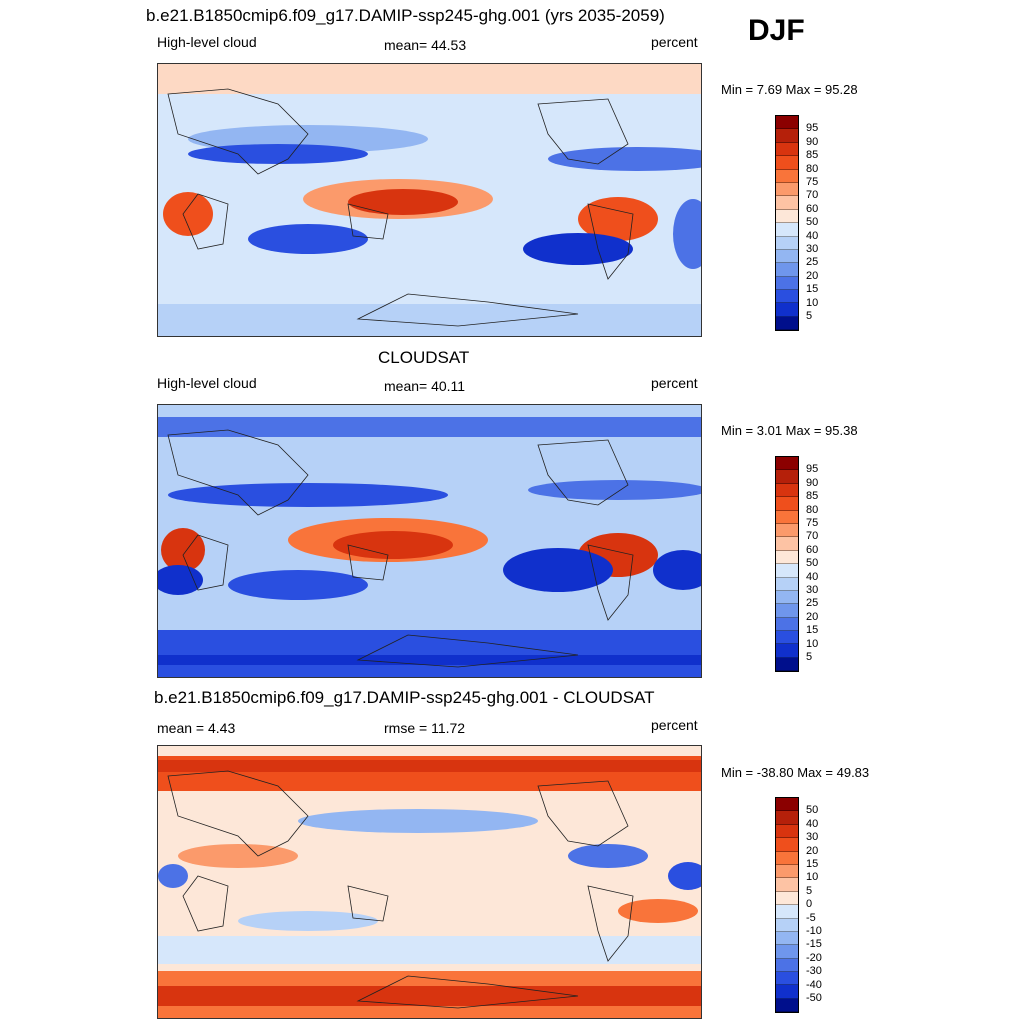 The height and width of the screenshot is (1024, 1024). What do you see at coordinates (789, 430) in the screenshot?
I see `panel2-minmax: Min = 3.01 Max = 95.38` at bounding box center [789, 430].